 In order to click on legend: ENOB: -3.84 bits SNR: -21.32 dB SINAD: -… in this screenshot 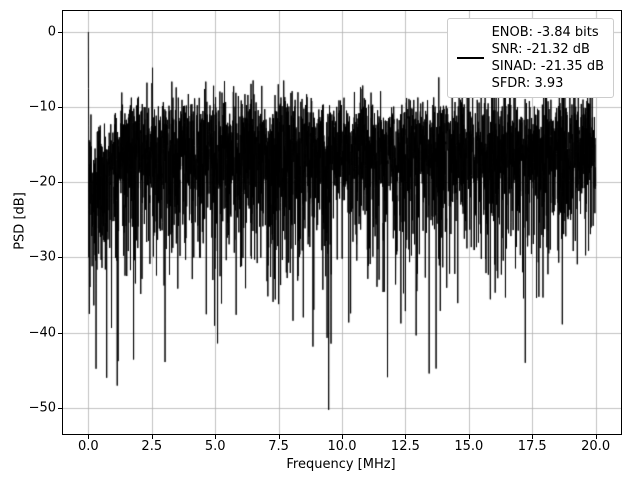, I will do `click(530, 58)`.